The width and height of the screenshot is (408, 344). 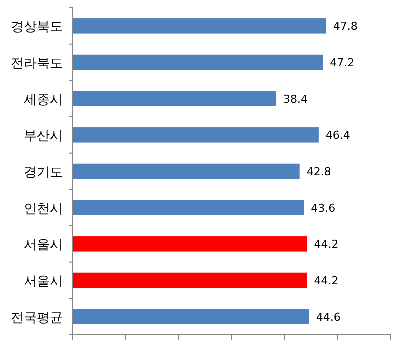 What do you see at coordinates (328, 317) in the screenshot?
I see `data-label: 44.6` at bounding box center [328, 317].